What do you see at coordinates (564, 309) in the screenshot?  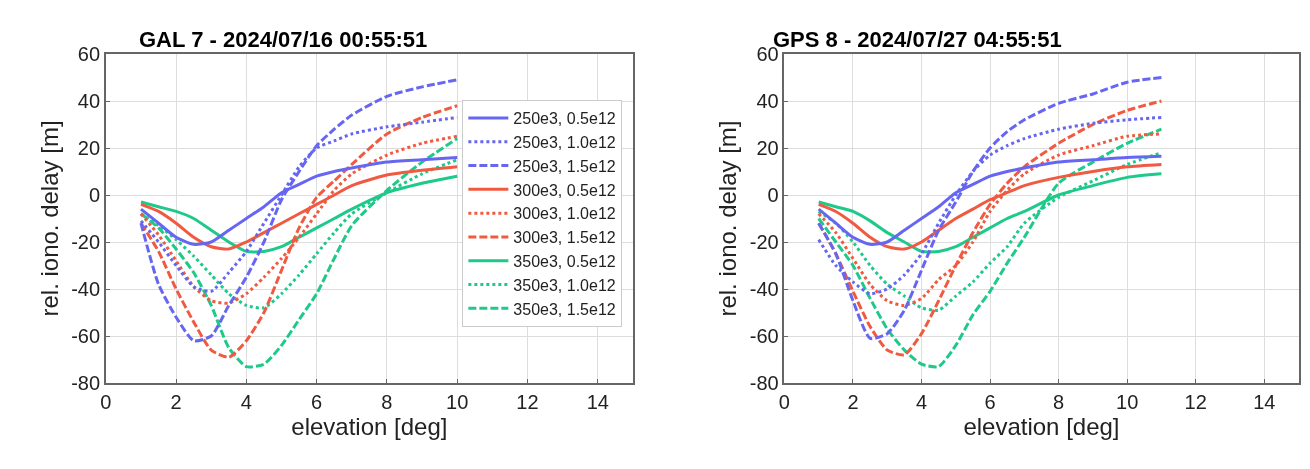 I see `legend-label: 350e3, 1.5e12` at bounding box center [564, 309].